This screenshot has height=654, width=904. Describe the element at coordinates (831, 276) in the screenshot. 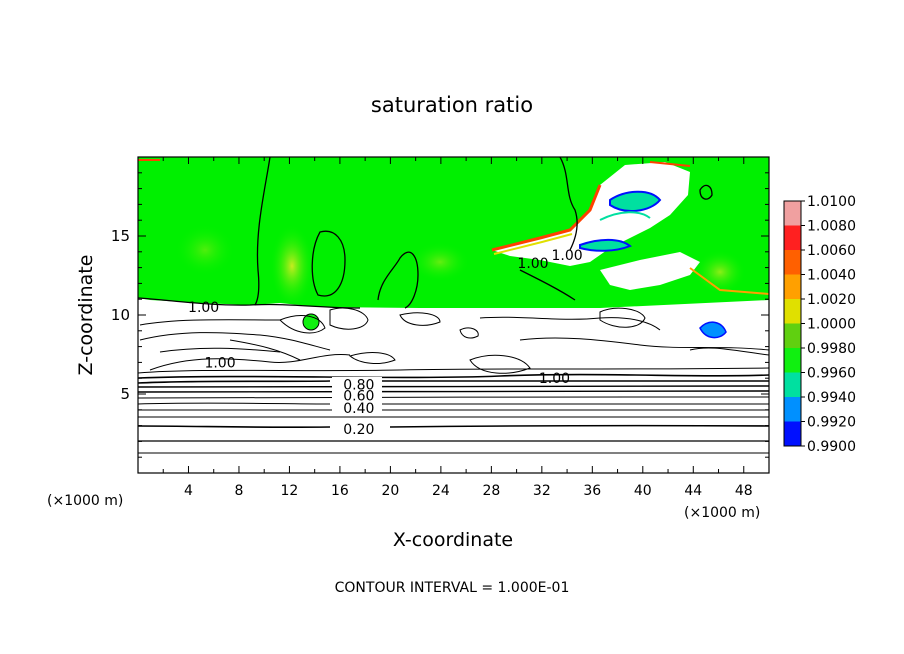

I see `colorbar-label: 1.0040` at that location.